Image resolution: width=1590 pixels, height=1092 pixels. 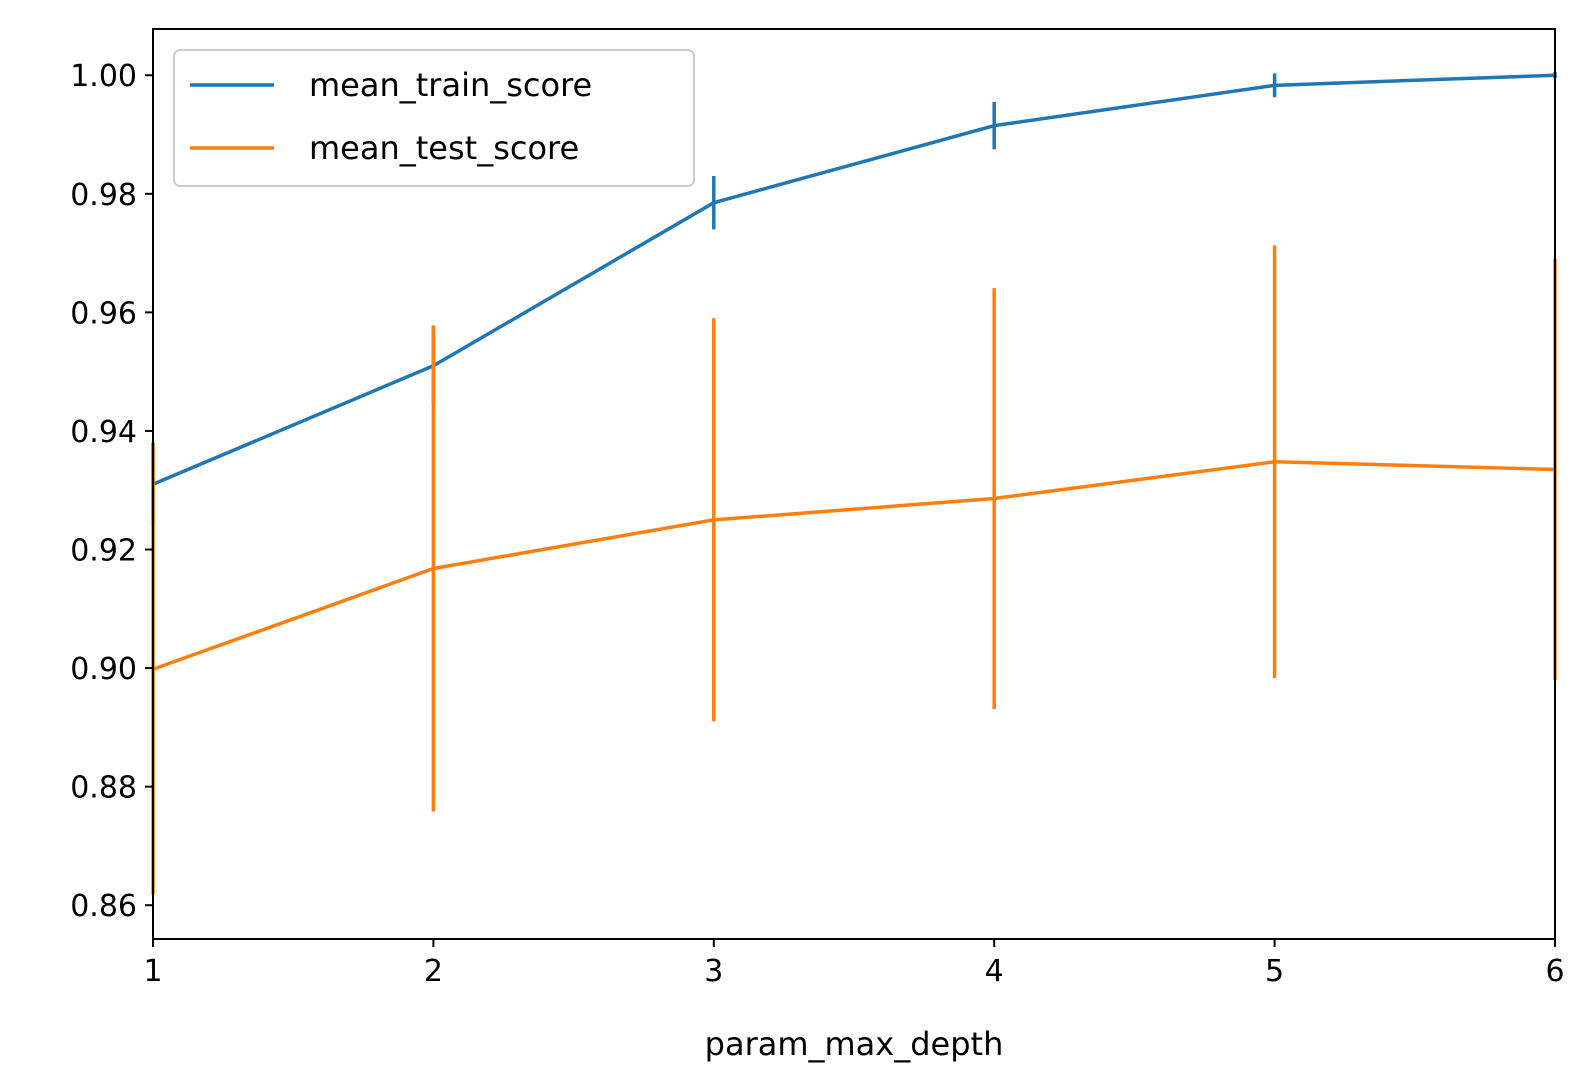 What do you see at coordinates (103, 551) in the screenshot?
I see `y-tick-label: 0.92` at bounding box center [103, 551].